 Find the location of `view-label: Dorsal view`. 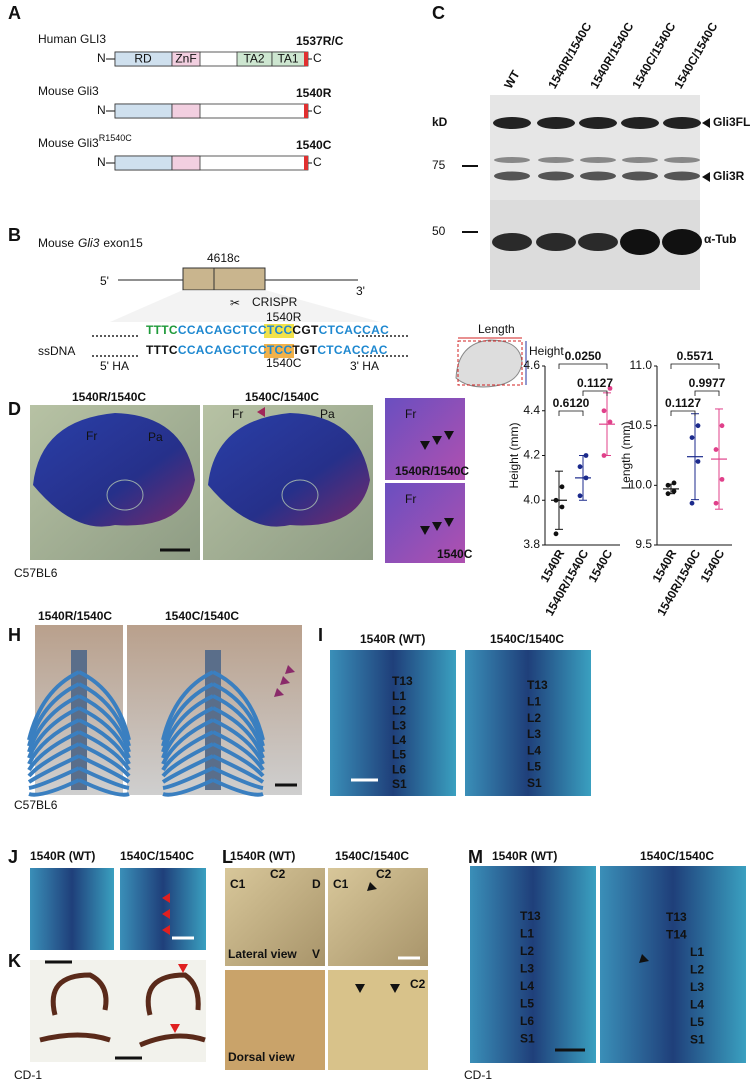

view-label: Dorsal view is located at coordinates (261, 1057).